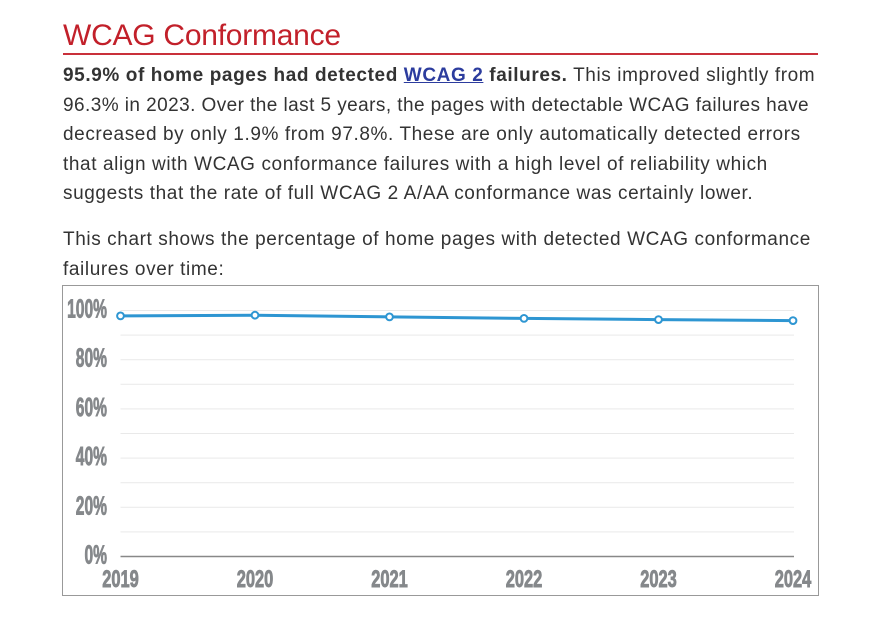 The height and width of the screenshot is (624, 895). What do you see at coordinates (95, 554) in the screenshot?
I see `svg-text: 0%` at bounding box center [95, 554].